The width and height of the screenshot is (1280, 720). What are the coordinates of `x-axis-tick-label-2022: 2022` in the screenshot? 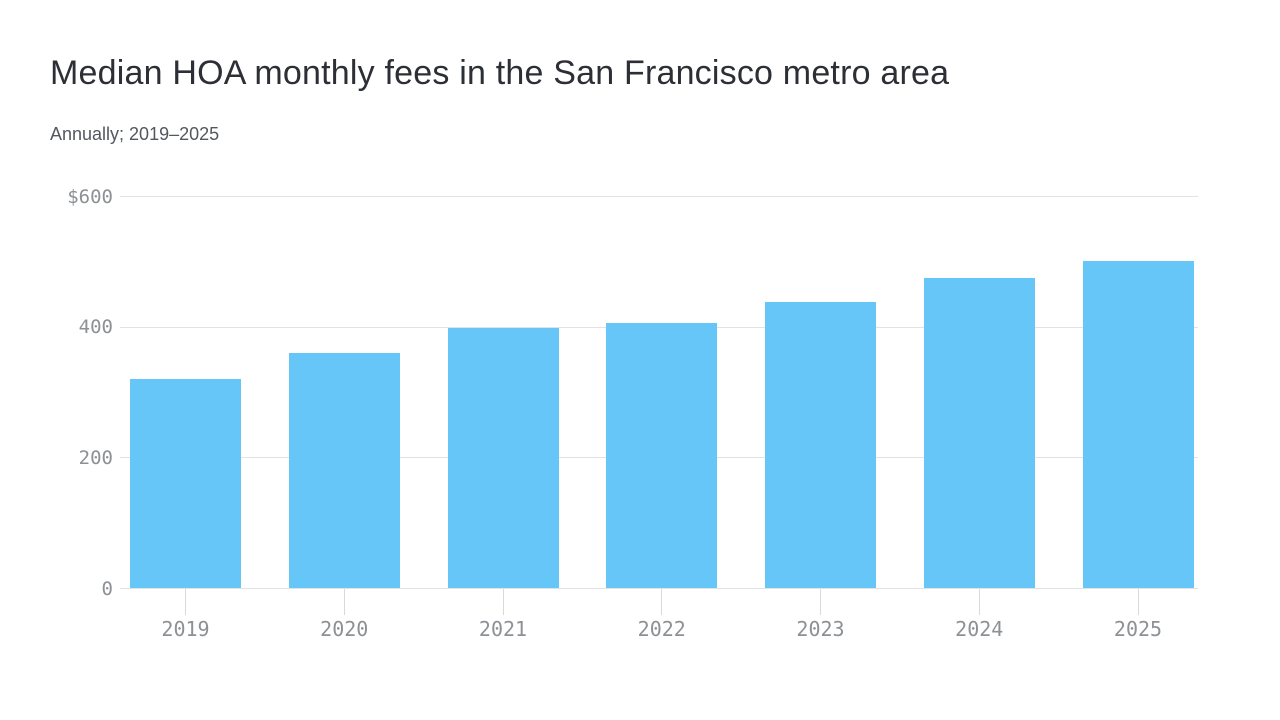 It's located at (661, 629).